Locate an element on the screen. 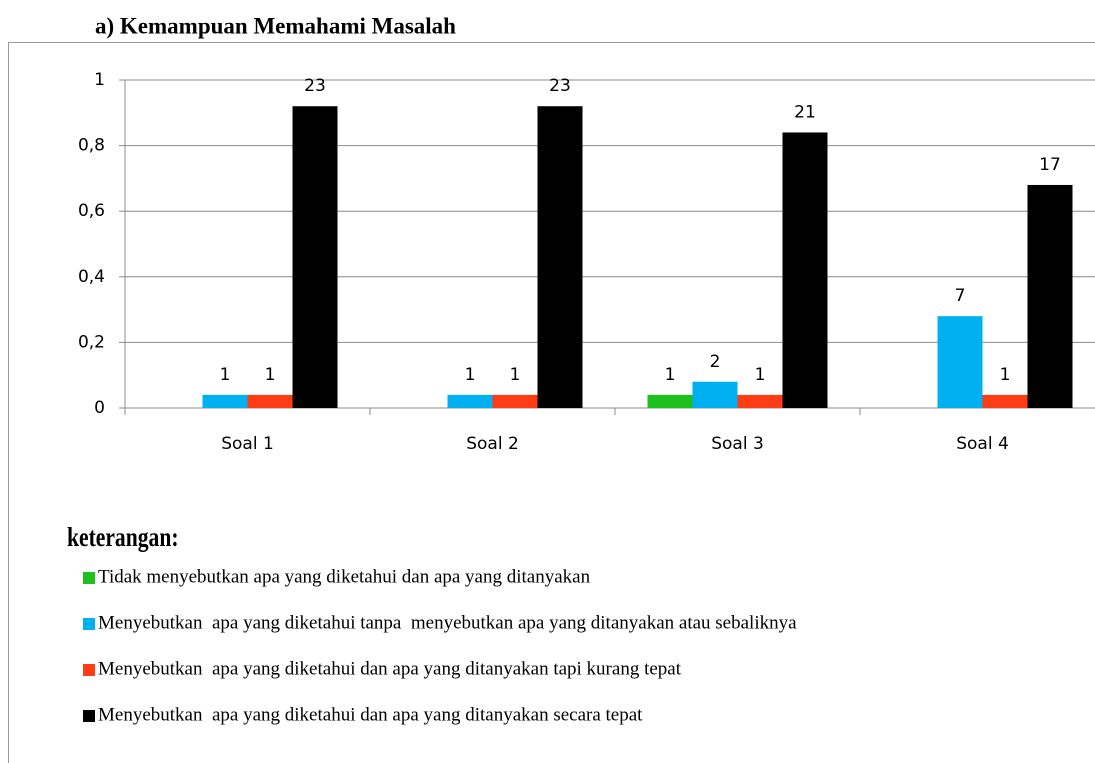 This screenshot has height=763, width=1095. data-label: 21 is located at coordinates (805, 112).